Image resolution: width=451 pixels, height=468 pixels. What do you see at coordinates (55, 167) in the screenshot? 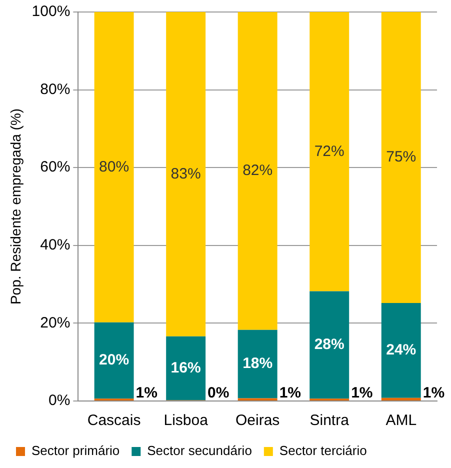
I see `y-tick-label: 60%` at bounding box center [55, 167].